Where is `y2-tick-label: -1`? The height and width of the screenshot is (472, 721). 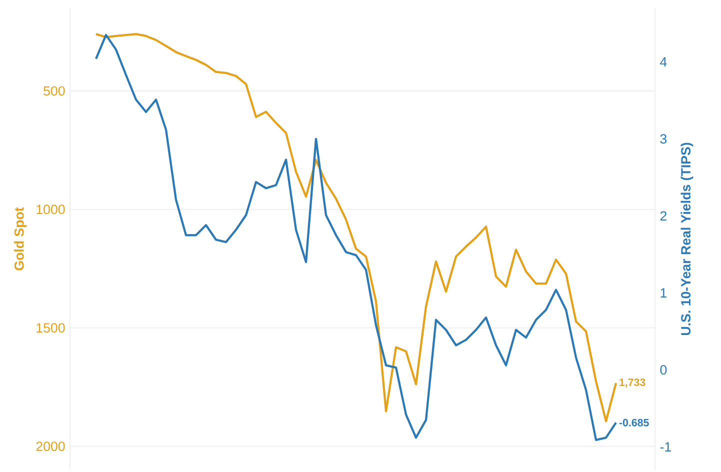 y2-tick-label: -1 is located at coordinates (665, 447).